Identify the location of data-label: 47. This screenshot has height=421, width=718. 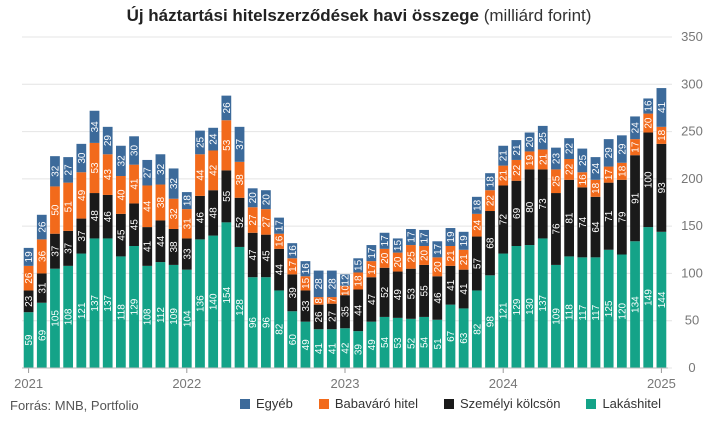
(372, 299).